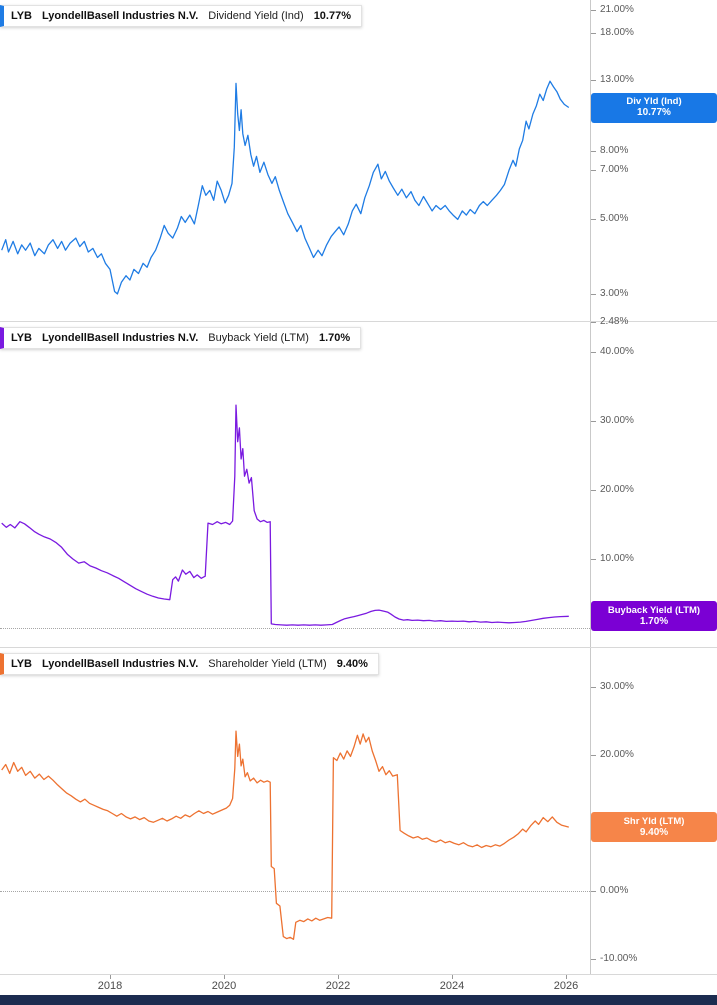 Image resolution: width=717 pixels, height=1005 pixels. Describe the element at coordinates (614, 890) in the screenshot. I see `y-tick-label: 0.00%` at that location.